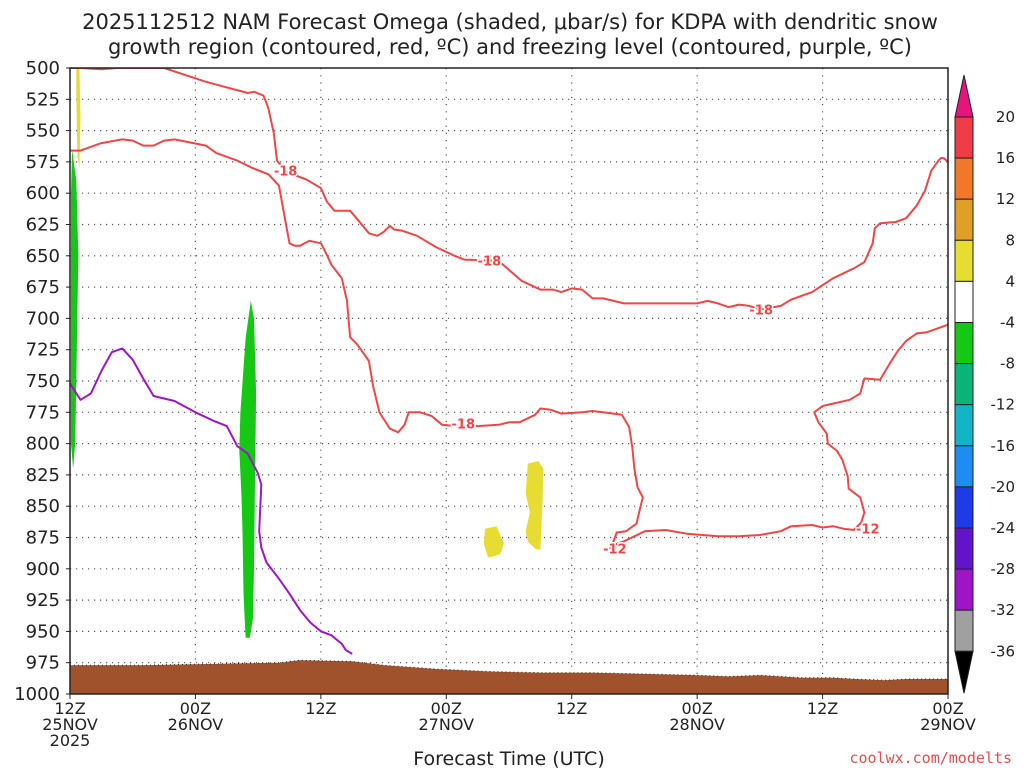  Describe the element at coordinates (508, 758) in the screenshot. I see `x-axis-label: Forecast Time (UTC)` at that location.